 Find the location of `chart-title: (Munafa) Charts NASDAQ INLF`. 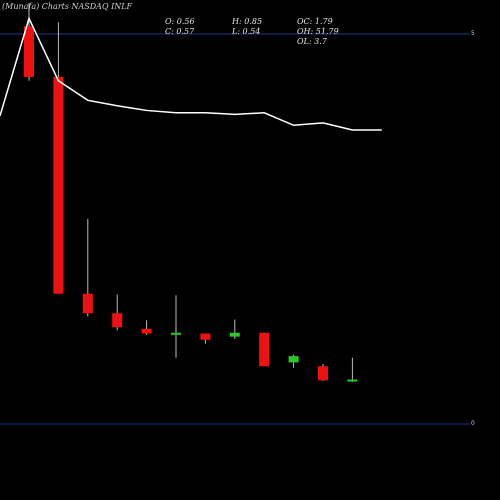

chart-title: (Munafa) Charts NASDAQ INLF is located at coordinates (67, 6).